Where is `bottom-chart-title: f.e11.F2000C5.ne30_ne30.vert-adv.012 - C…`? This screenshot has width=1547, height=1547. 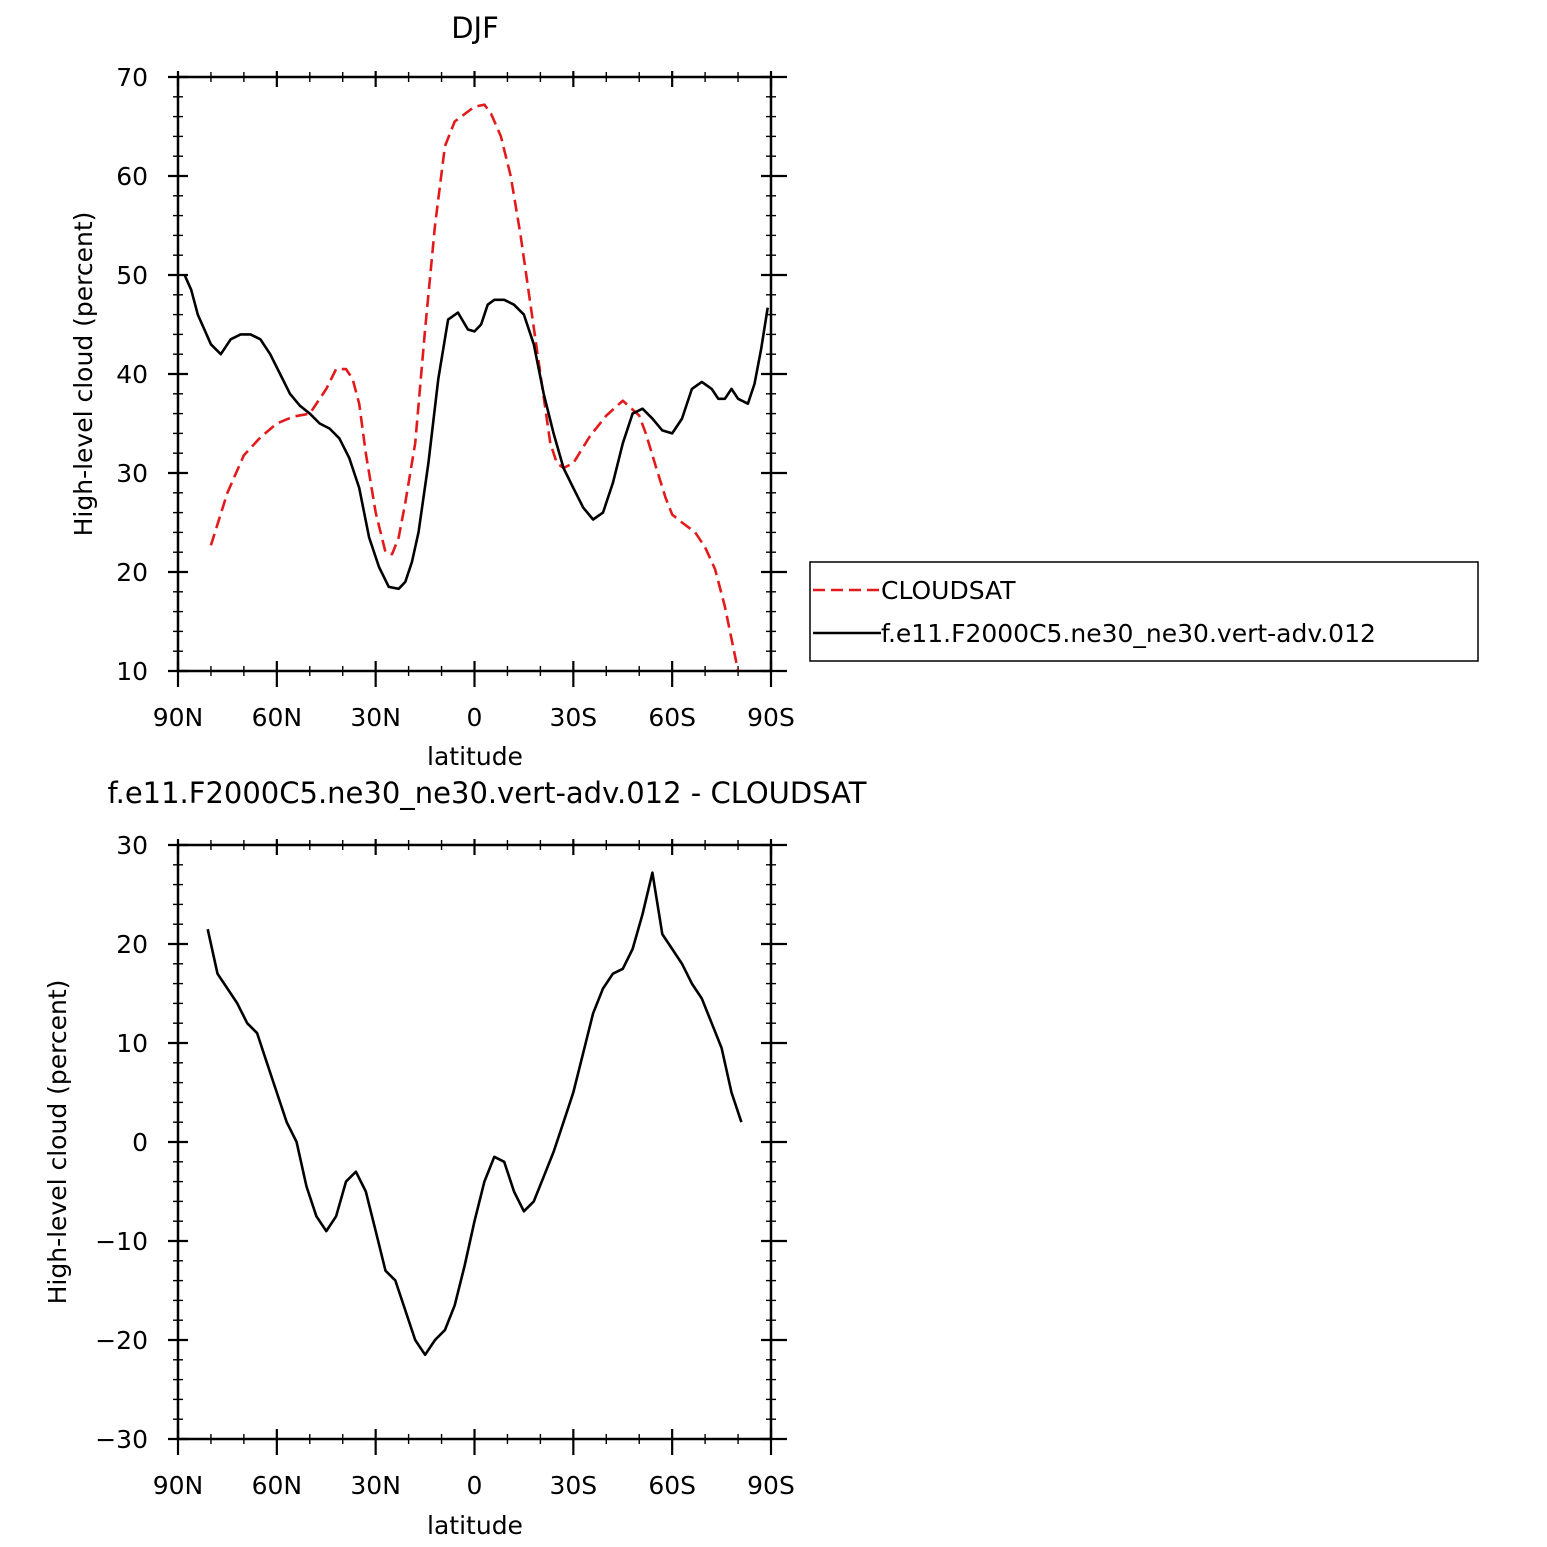
bottom-chart-title: f.e11.F2000C5.ne30_ne30.vert-adv.012 - C… is located at coordinates (487, 793).